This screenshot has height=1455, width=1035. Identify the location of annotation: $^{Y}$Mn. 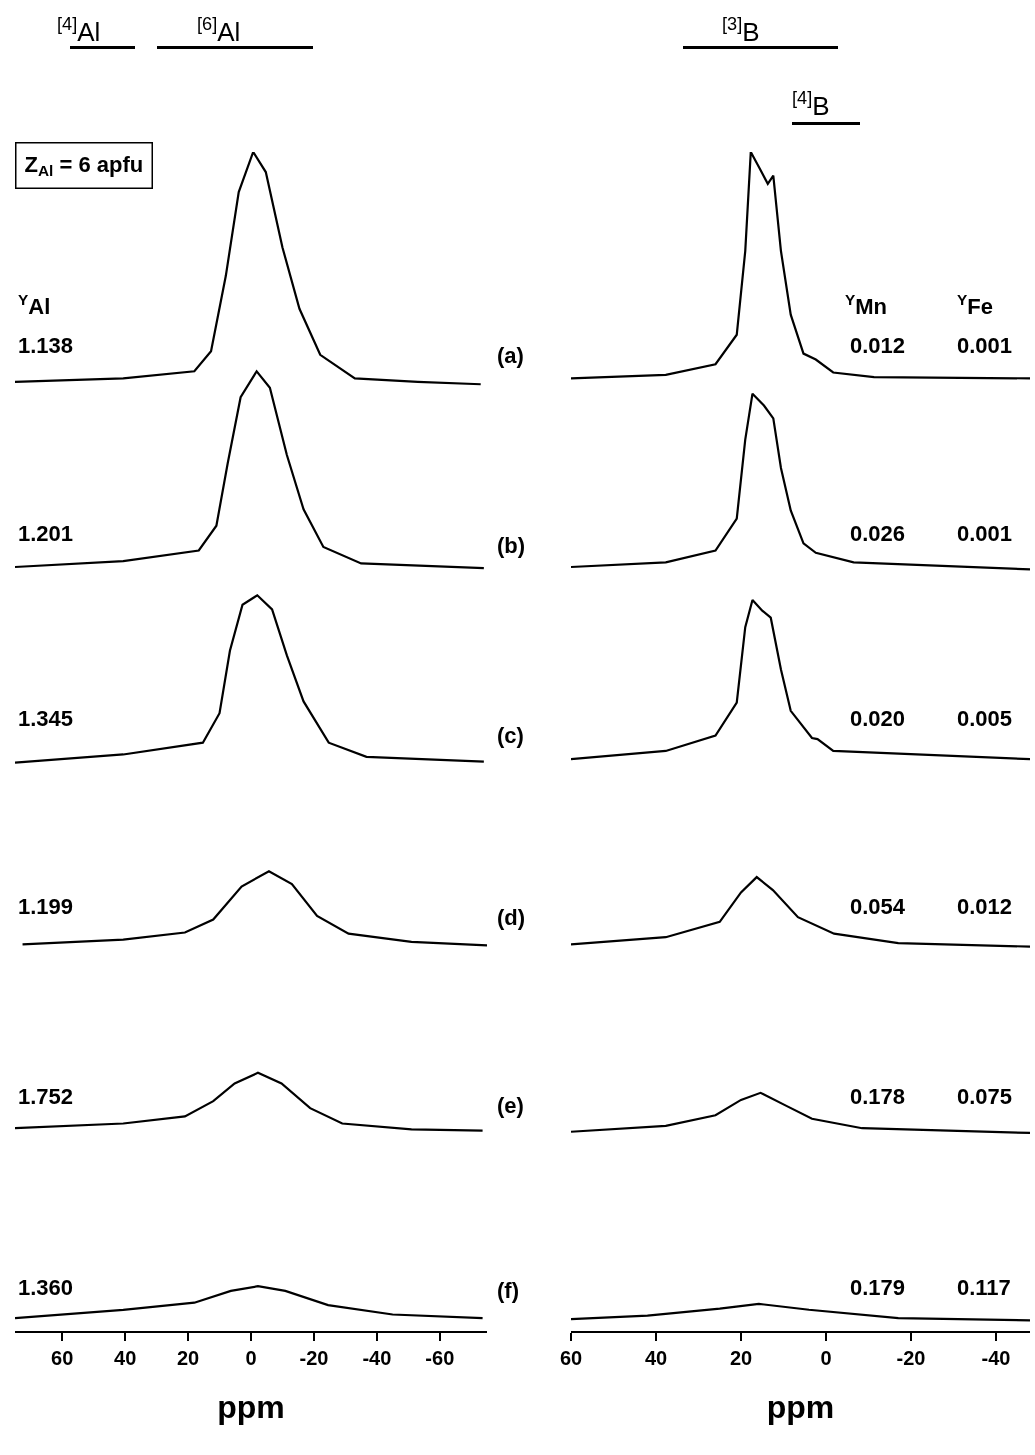
(866, 305).